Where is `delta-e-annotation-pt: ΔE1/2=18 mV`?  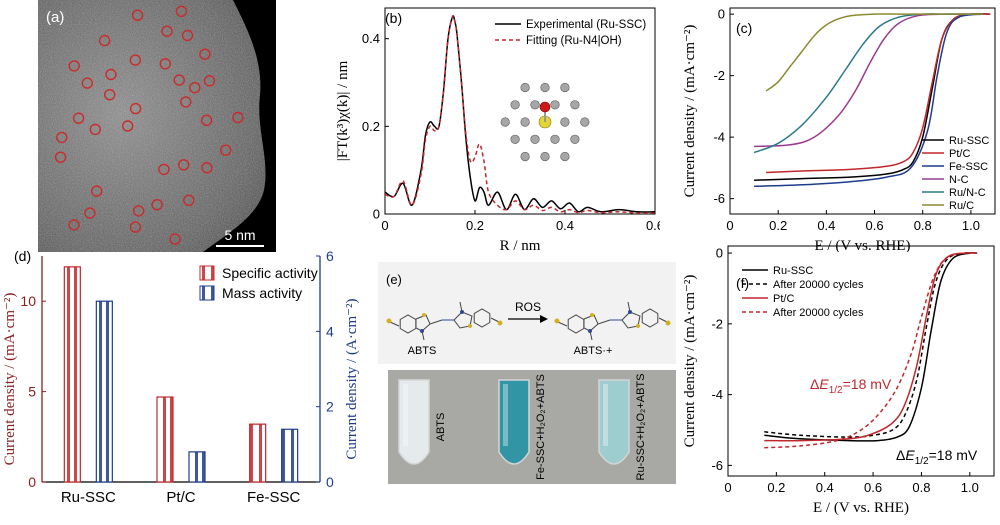 delta-e-annotation-pt: ΔE1/2=18 mV is located at coordinates (851, 386).